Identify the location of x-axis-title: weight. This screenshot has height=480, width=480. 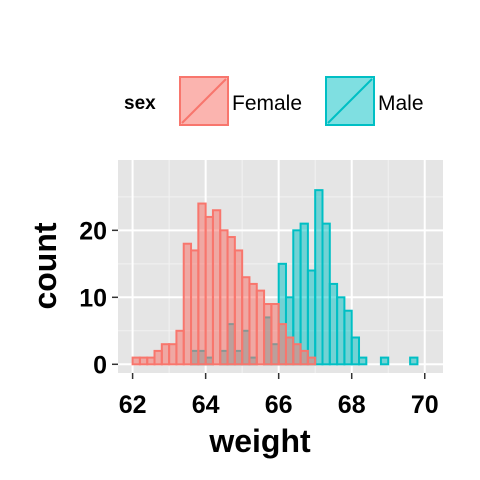
(259, 441).